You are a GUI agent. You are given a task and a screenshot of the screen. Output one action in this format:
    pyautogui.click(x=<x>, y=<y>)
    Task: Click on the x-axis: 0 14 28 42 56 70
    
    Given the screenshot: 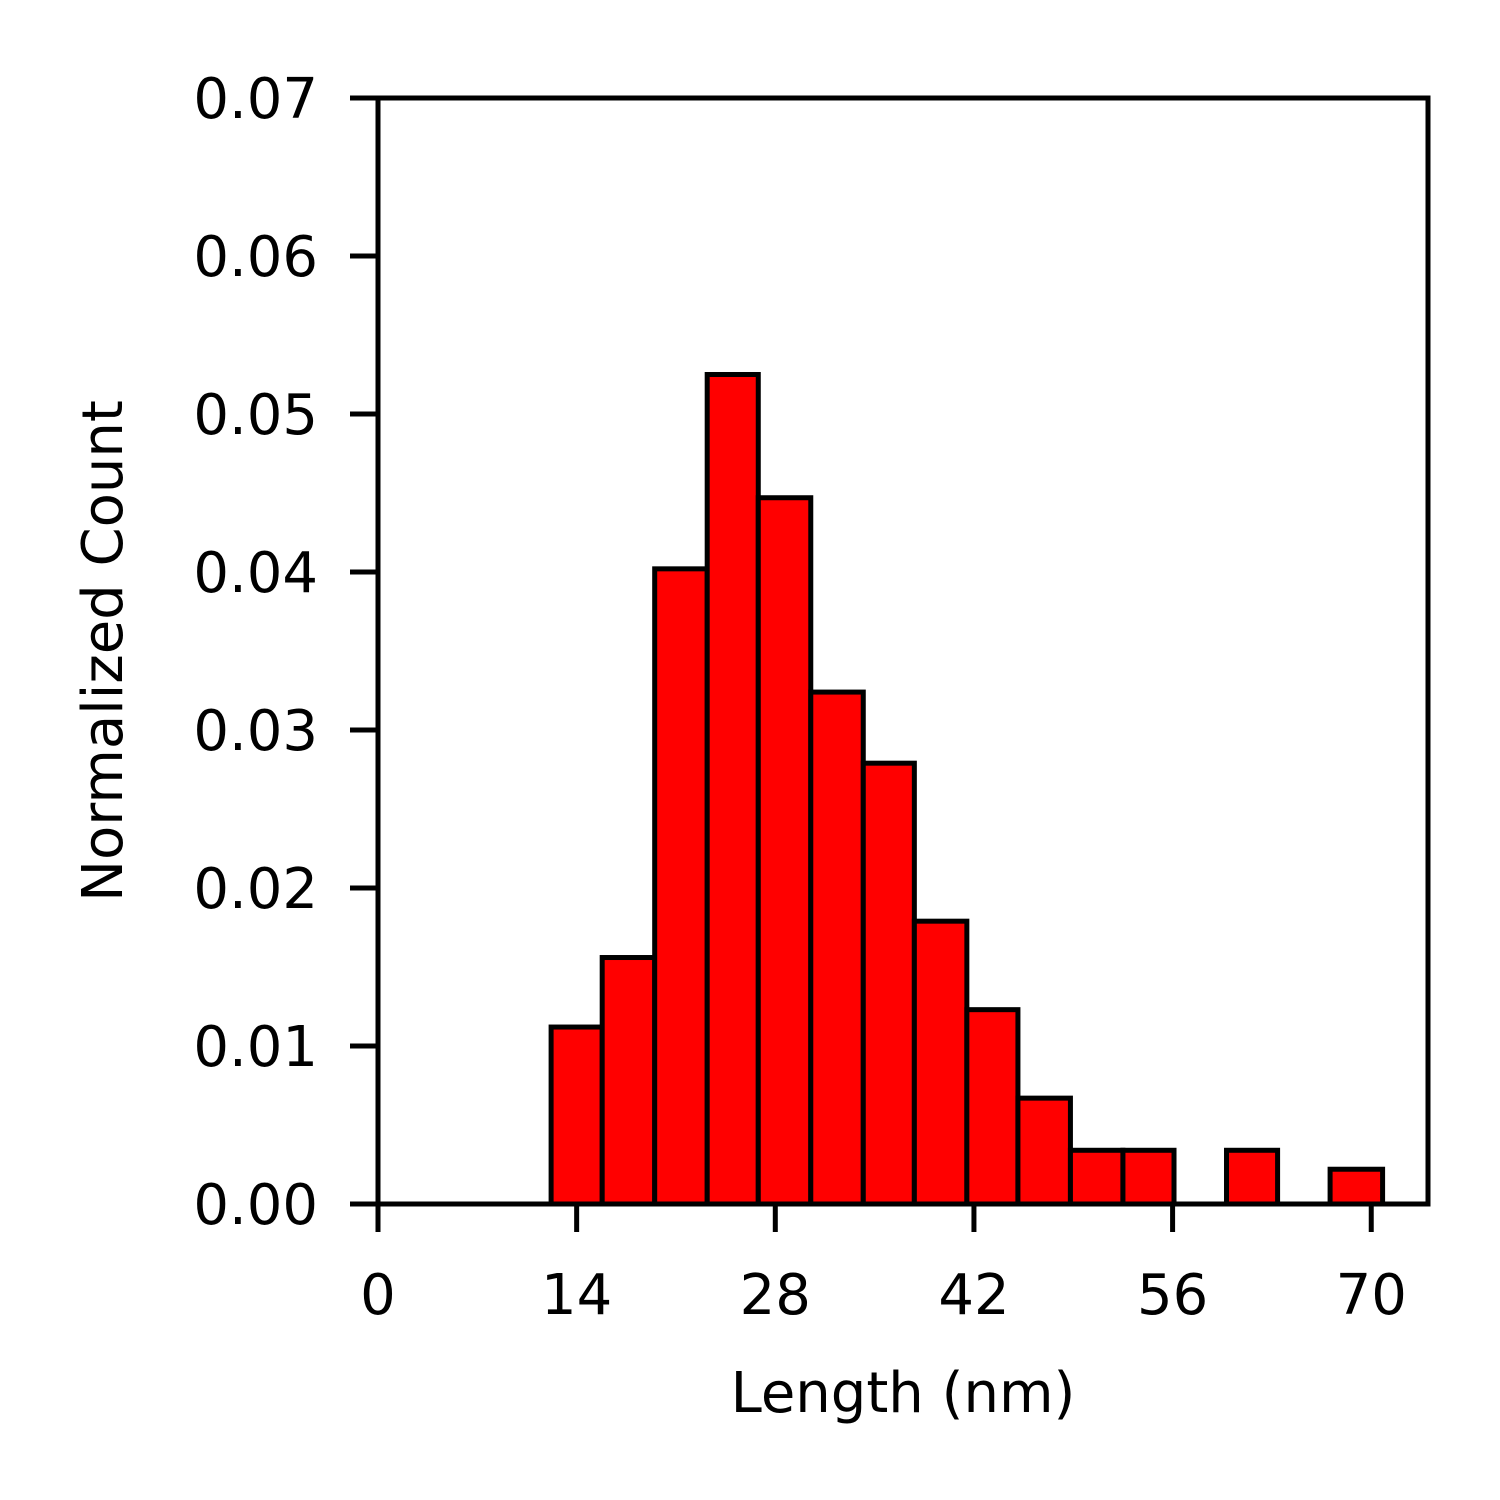 What is the action you would take?
    pyautogui.click(x=883, y=1266)
    